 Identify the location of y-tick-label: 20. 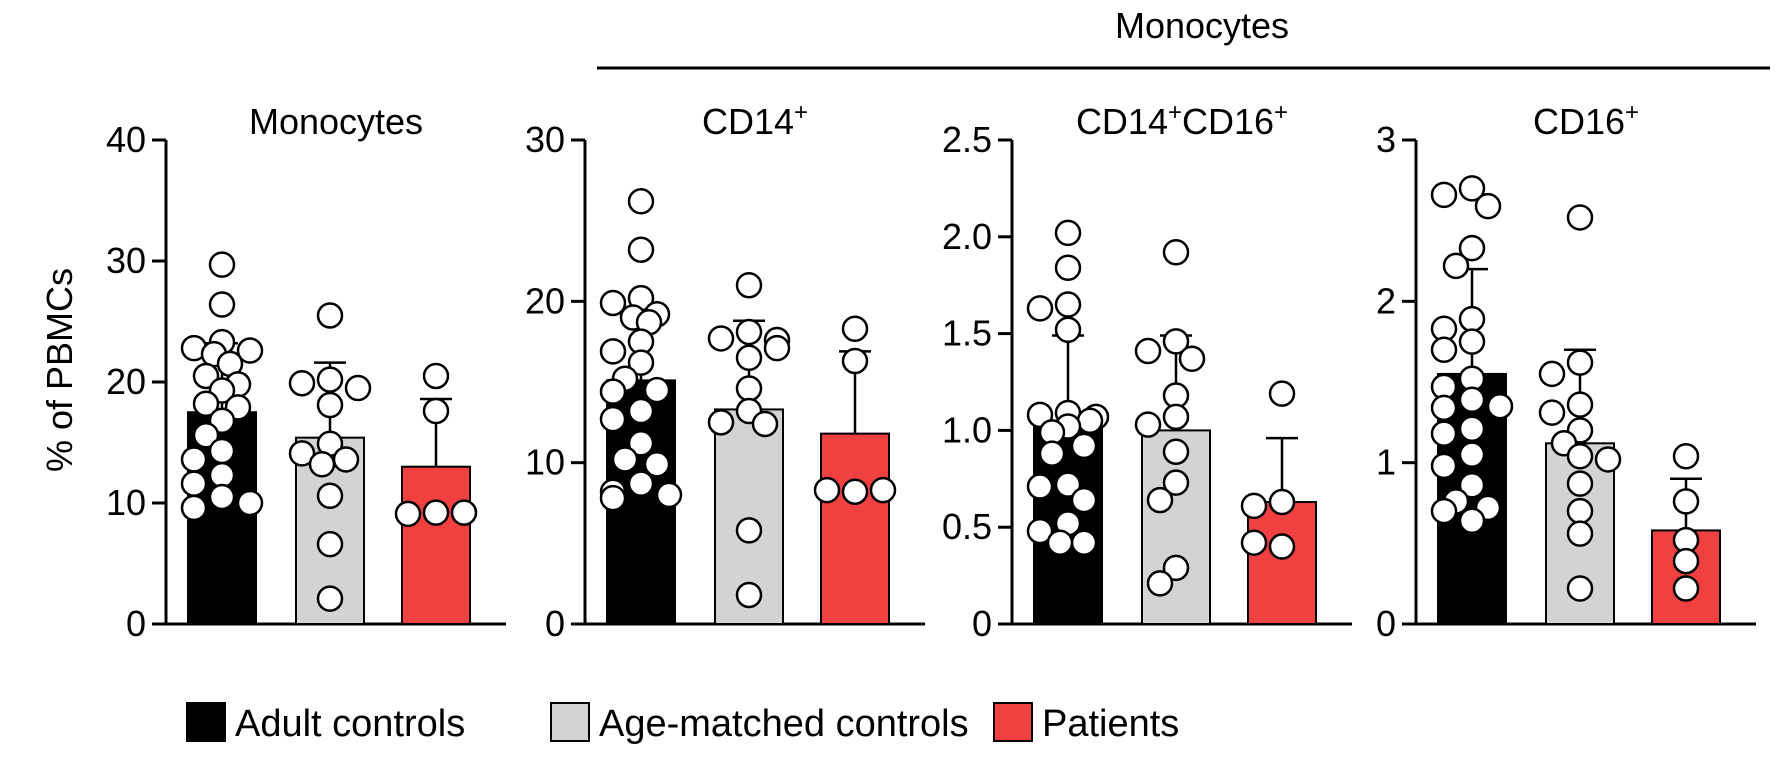
(126, 381).